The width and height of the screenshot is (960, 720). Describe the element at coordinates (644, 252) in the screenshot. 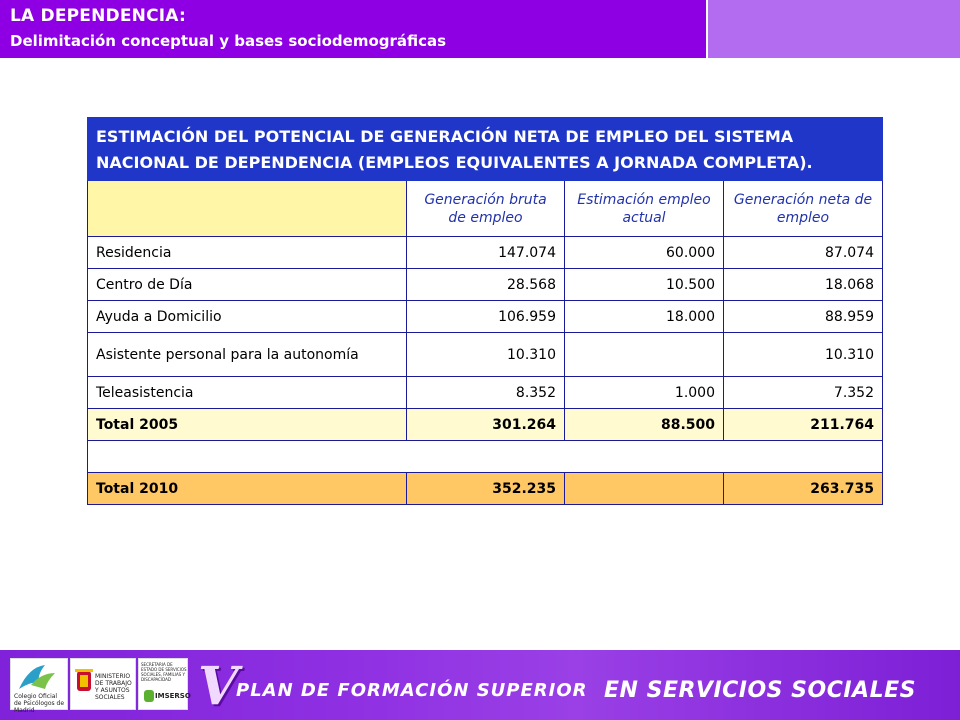

I see `cell-actual: 60.000` at that location.